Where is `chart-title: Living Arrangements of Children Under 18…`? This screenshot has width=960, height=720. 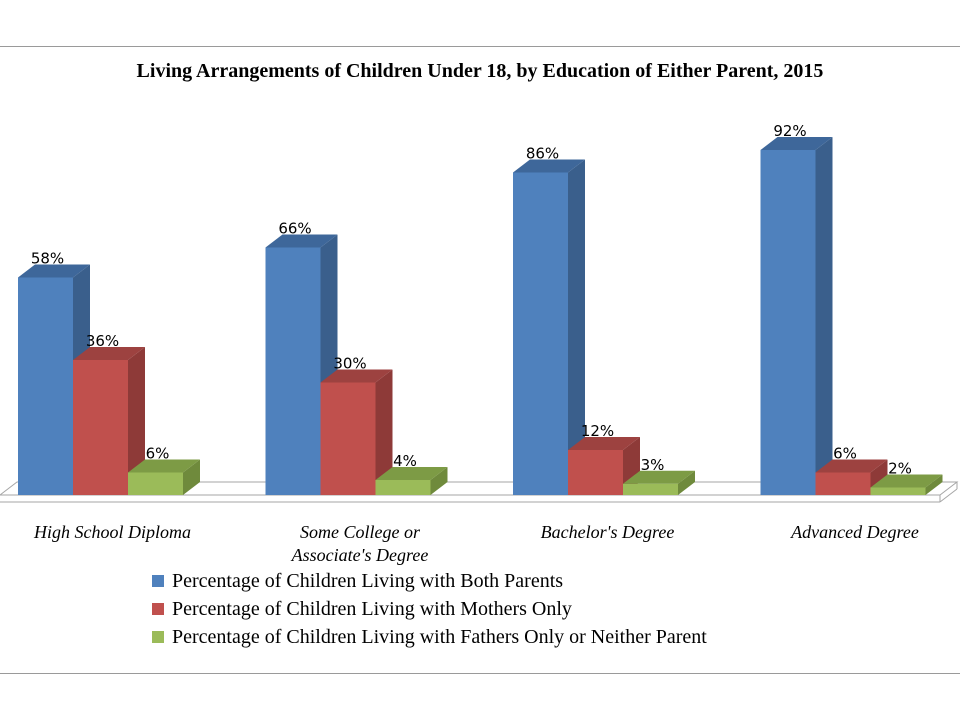 chart-title: Living Arrangements of Children Under 18… is located at coordinates (480, 71).